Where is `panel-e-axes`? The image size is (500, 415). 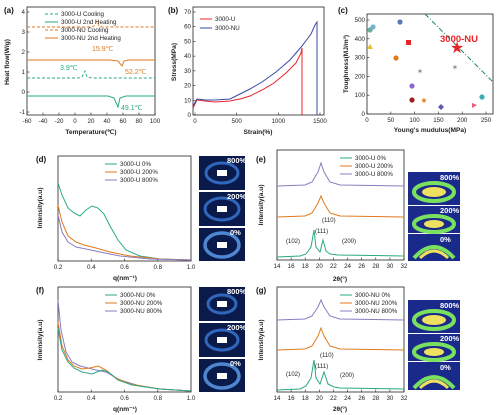
panel-e-axes is located at coordinates (340, 205).